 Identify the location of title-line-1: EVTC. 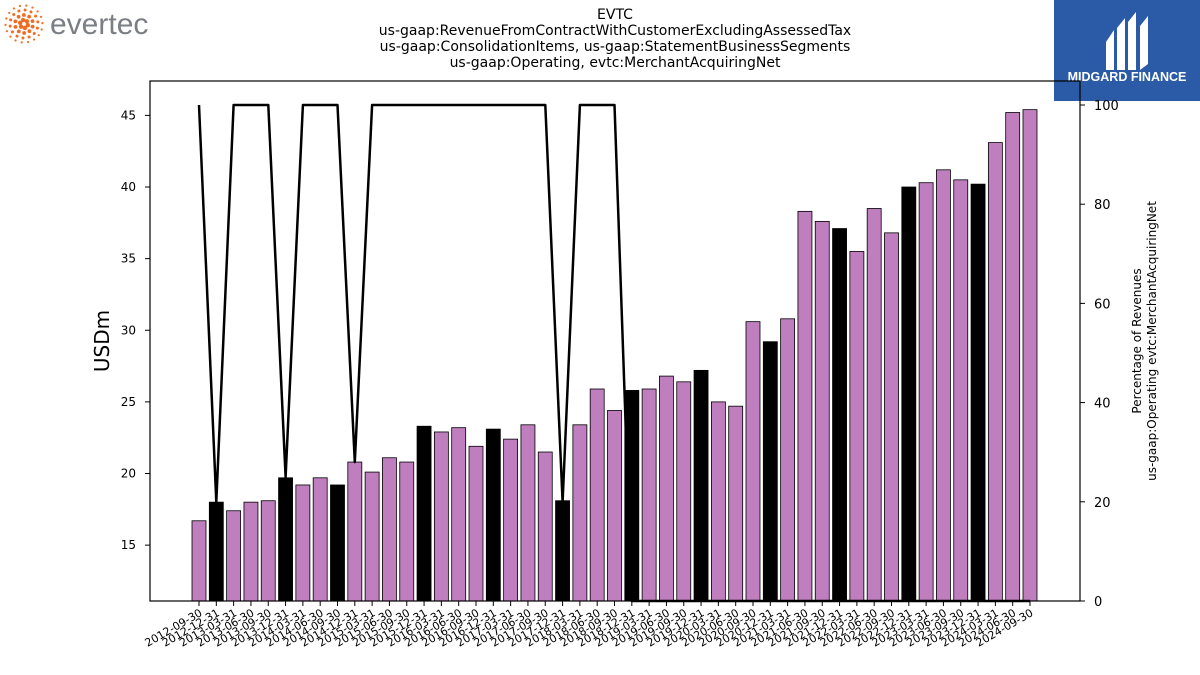
(615, 15).